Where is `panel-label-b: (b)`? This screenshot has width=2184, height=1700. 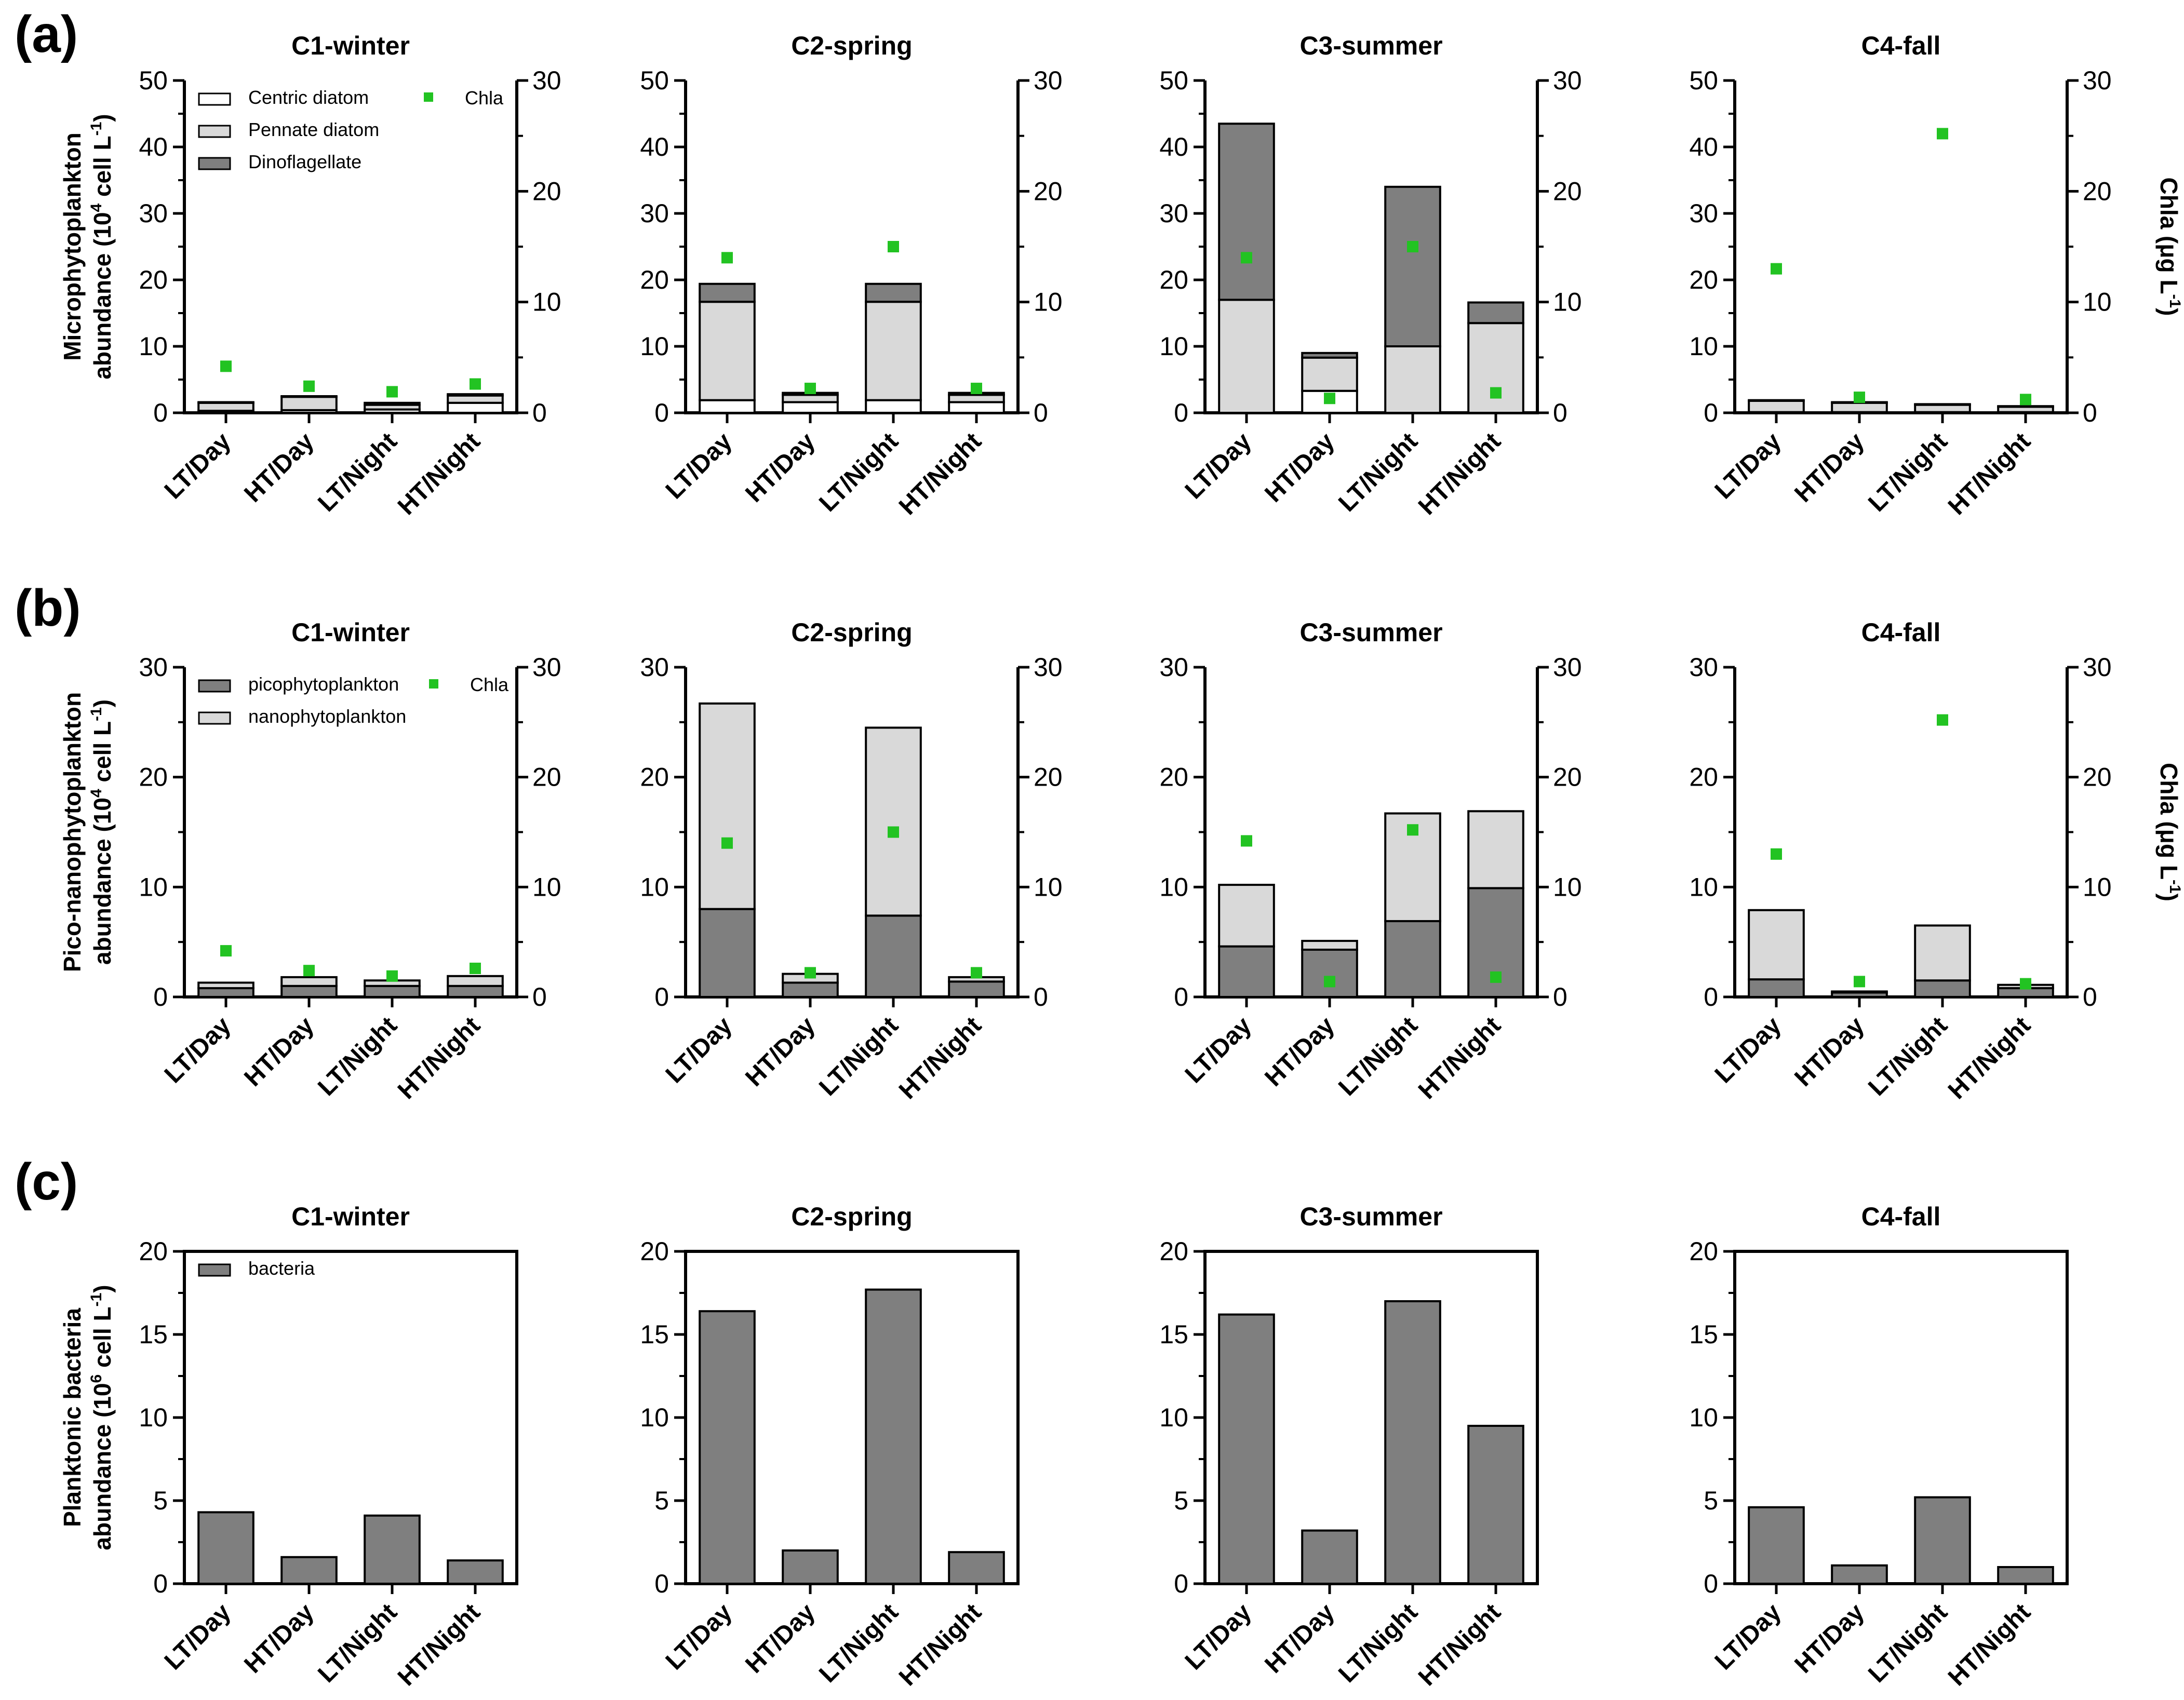 panel-label-b: (b) is located at coordinates (48, 608).